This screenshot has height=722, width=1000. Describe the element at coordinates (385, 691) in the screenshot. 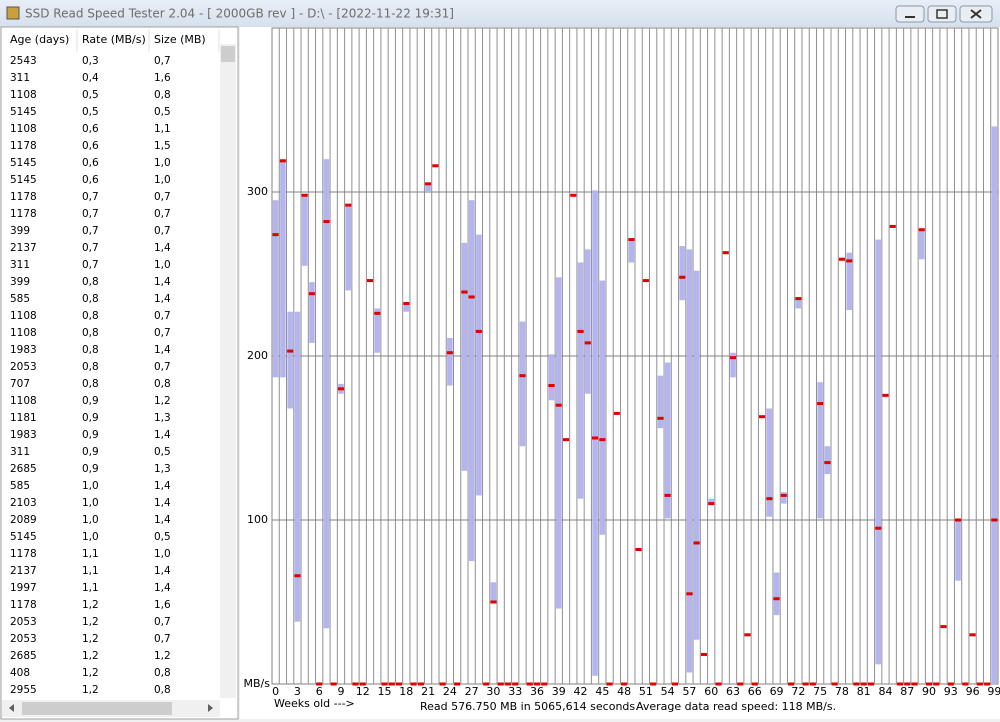

I see `x-tick-label: 15` at that location.